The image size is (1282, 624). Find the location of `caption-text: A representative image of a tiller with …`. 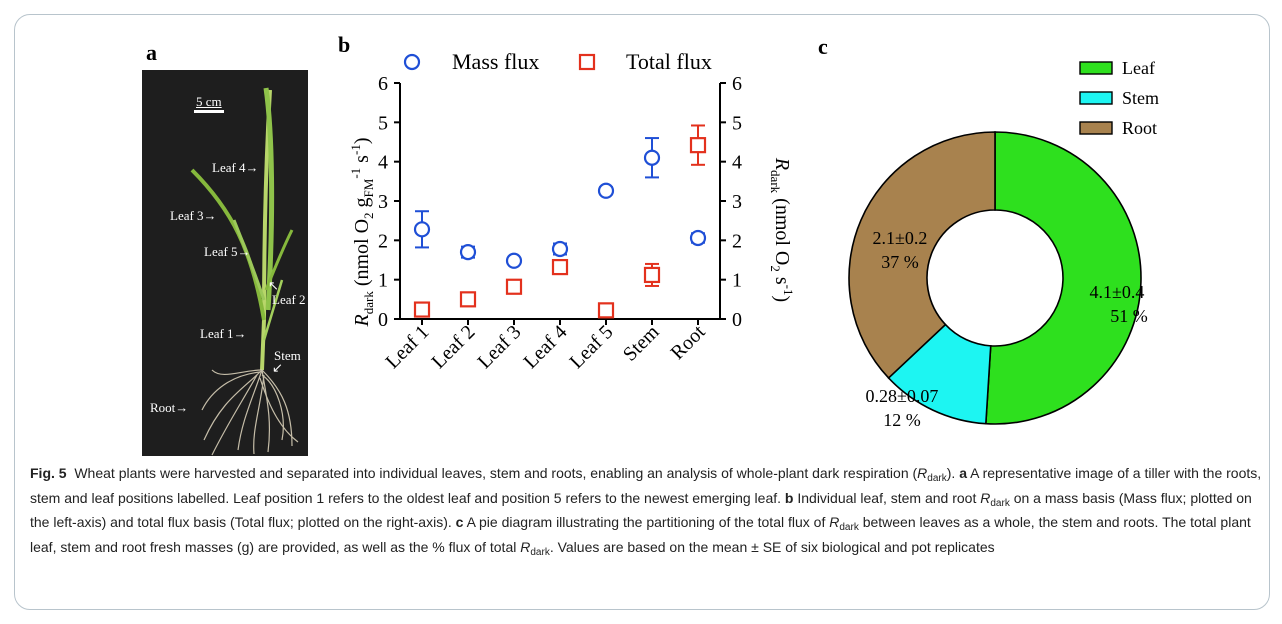

caption-text: A representative image of a tiller with … is located at coordinates (646, 485).